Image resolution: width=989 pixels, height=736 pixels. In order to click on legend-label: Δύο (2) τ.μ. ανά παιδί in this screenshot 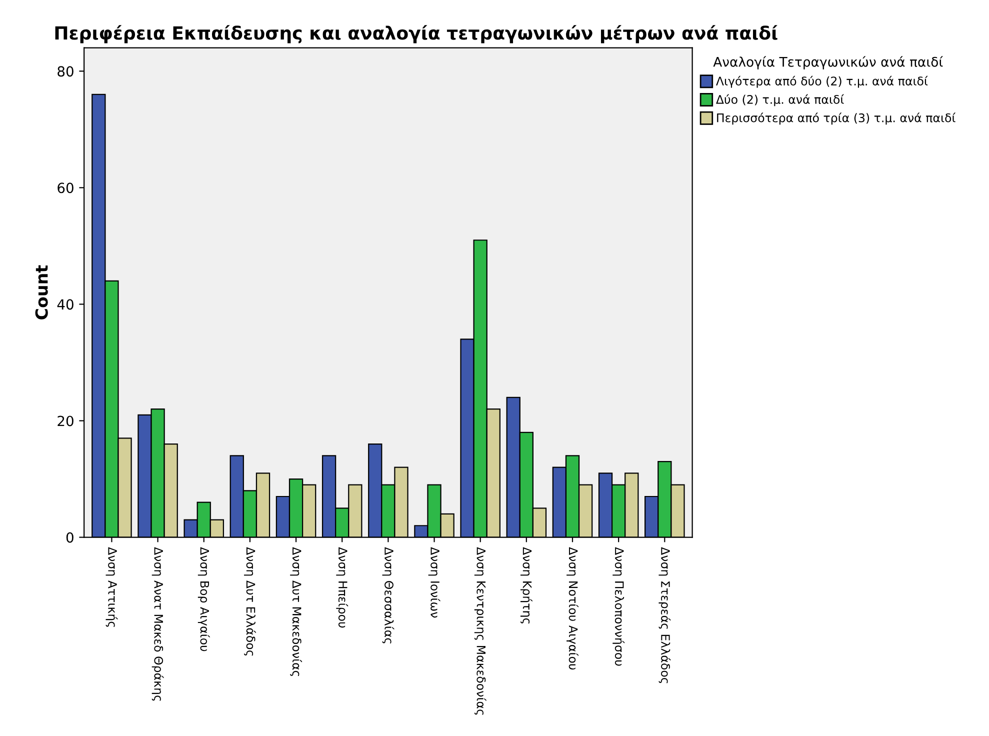, I will do `click(780, 100)`.